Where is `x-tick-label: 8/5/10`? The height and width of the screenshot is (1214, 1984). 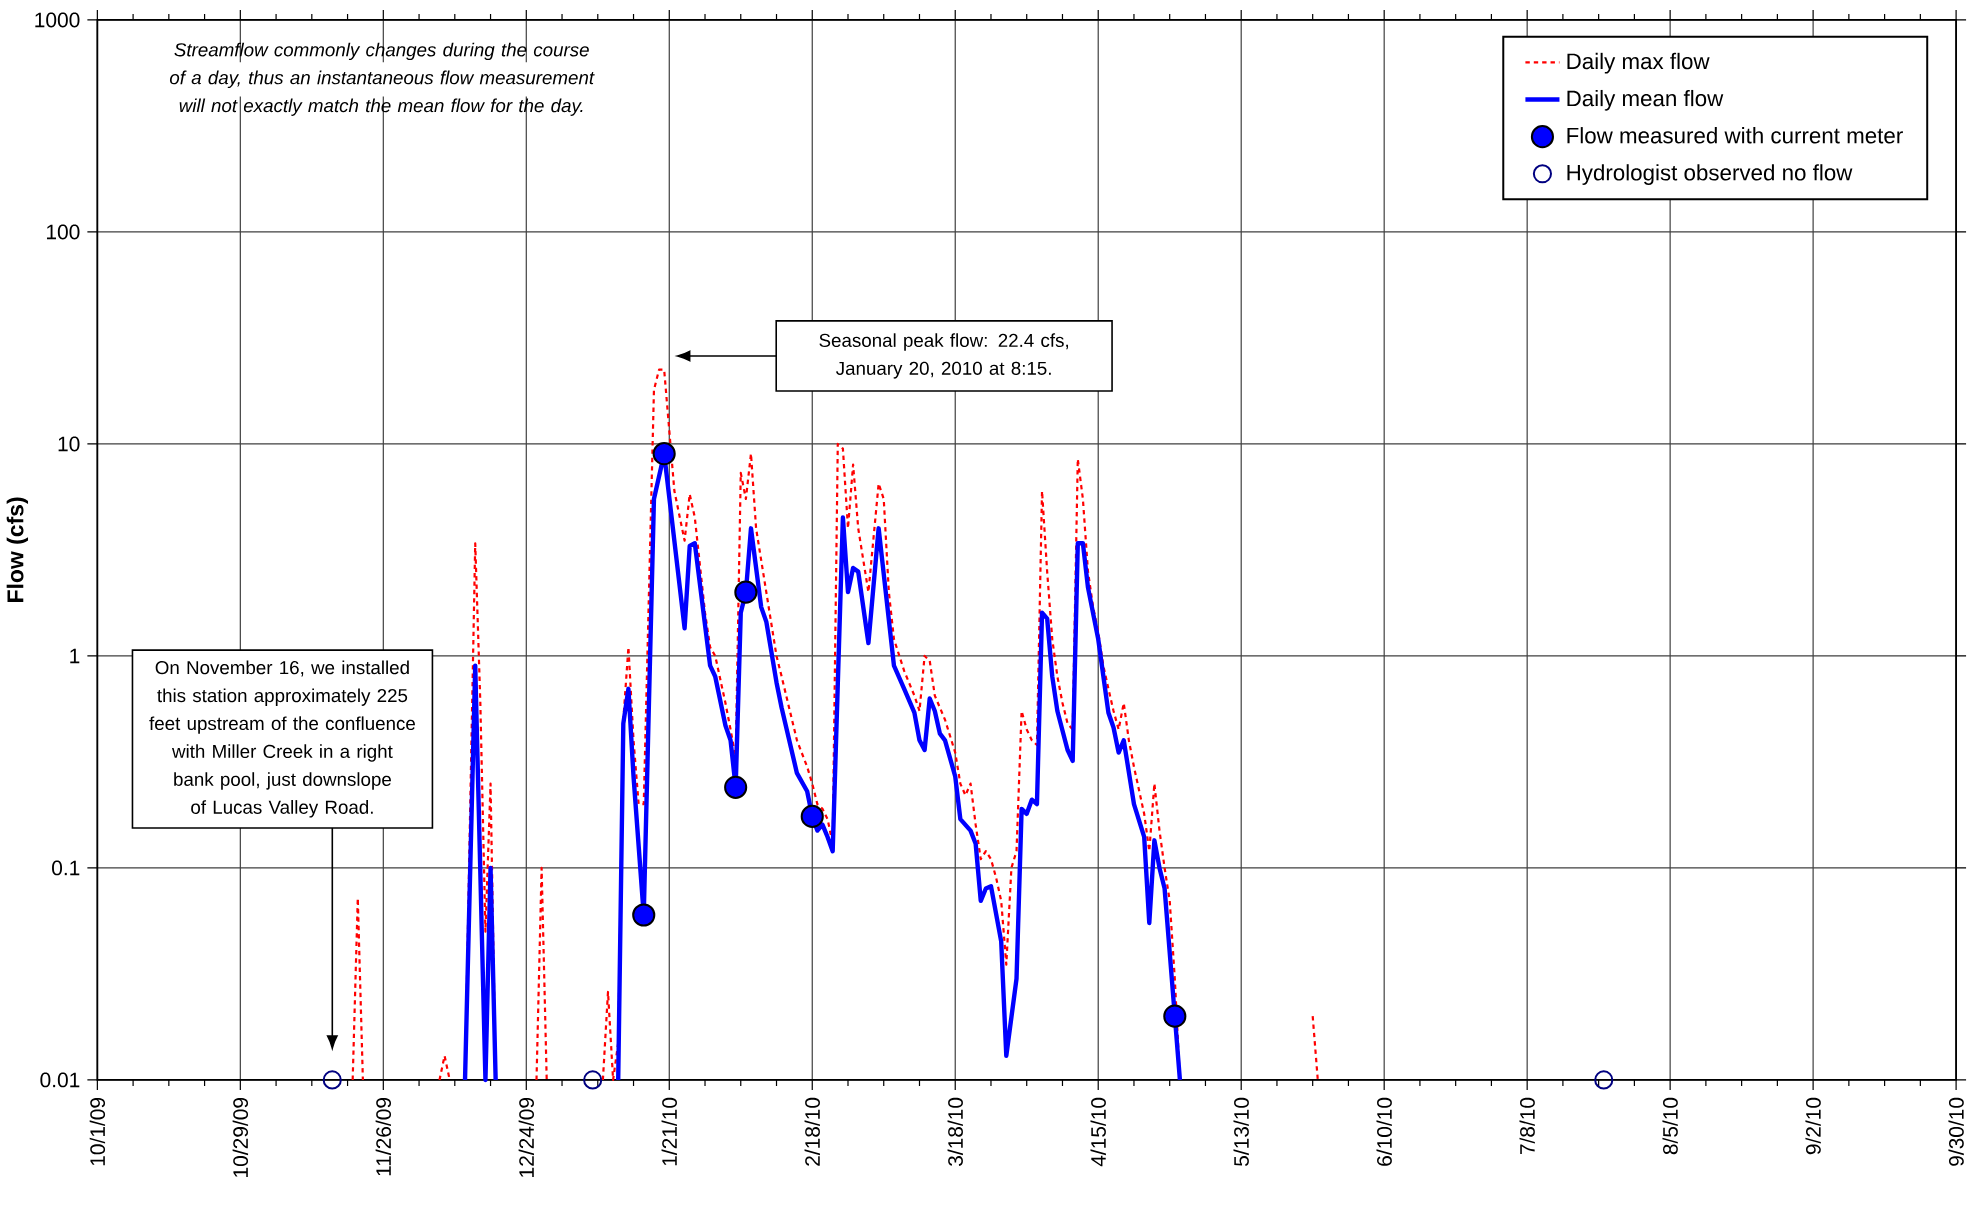
x-tick-label: 8/5/10 is located at coordinates (1670, 1126).